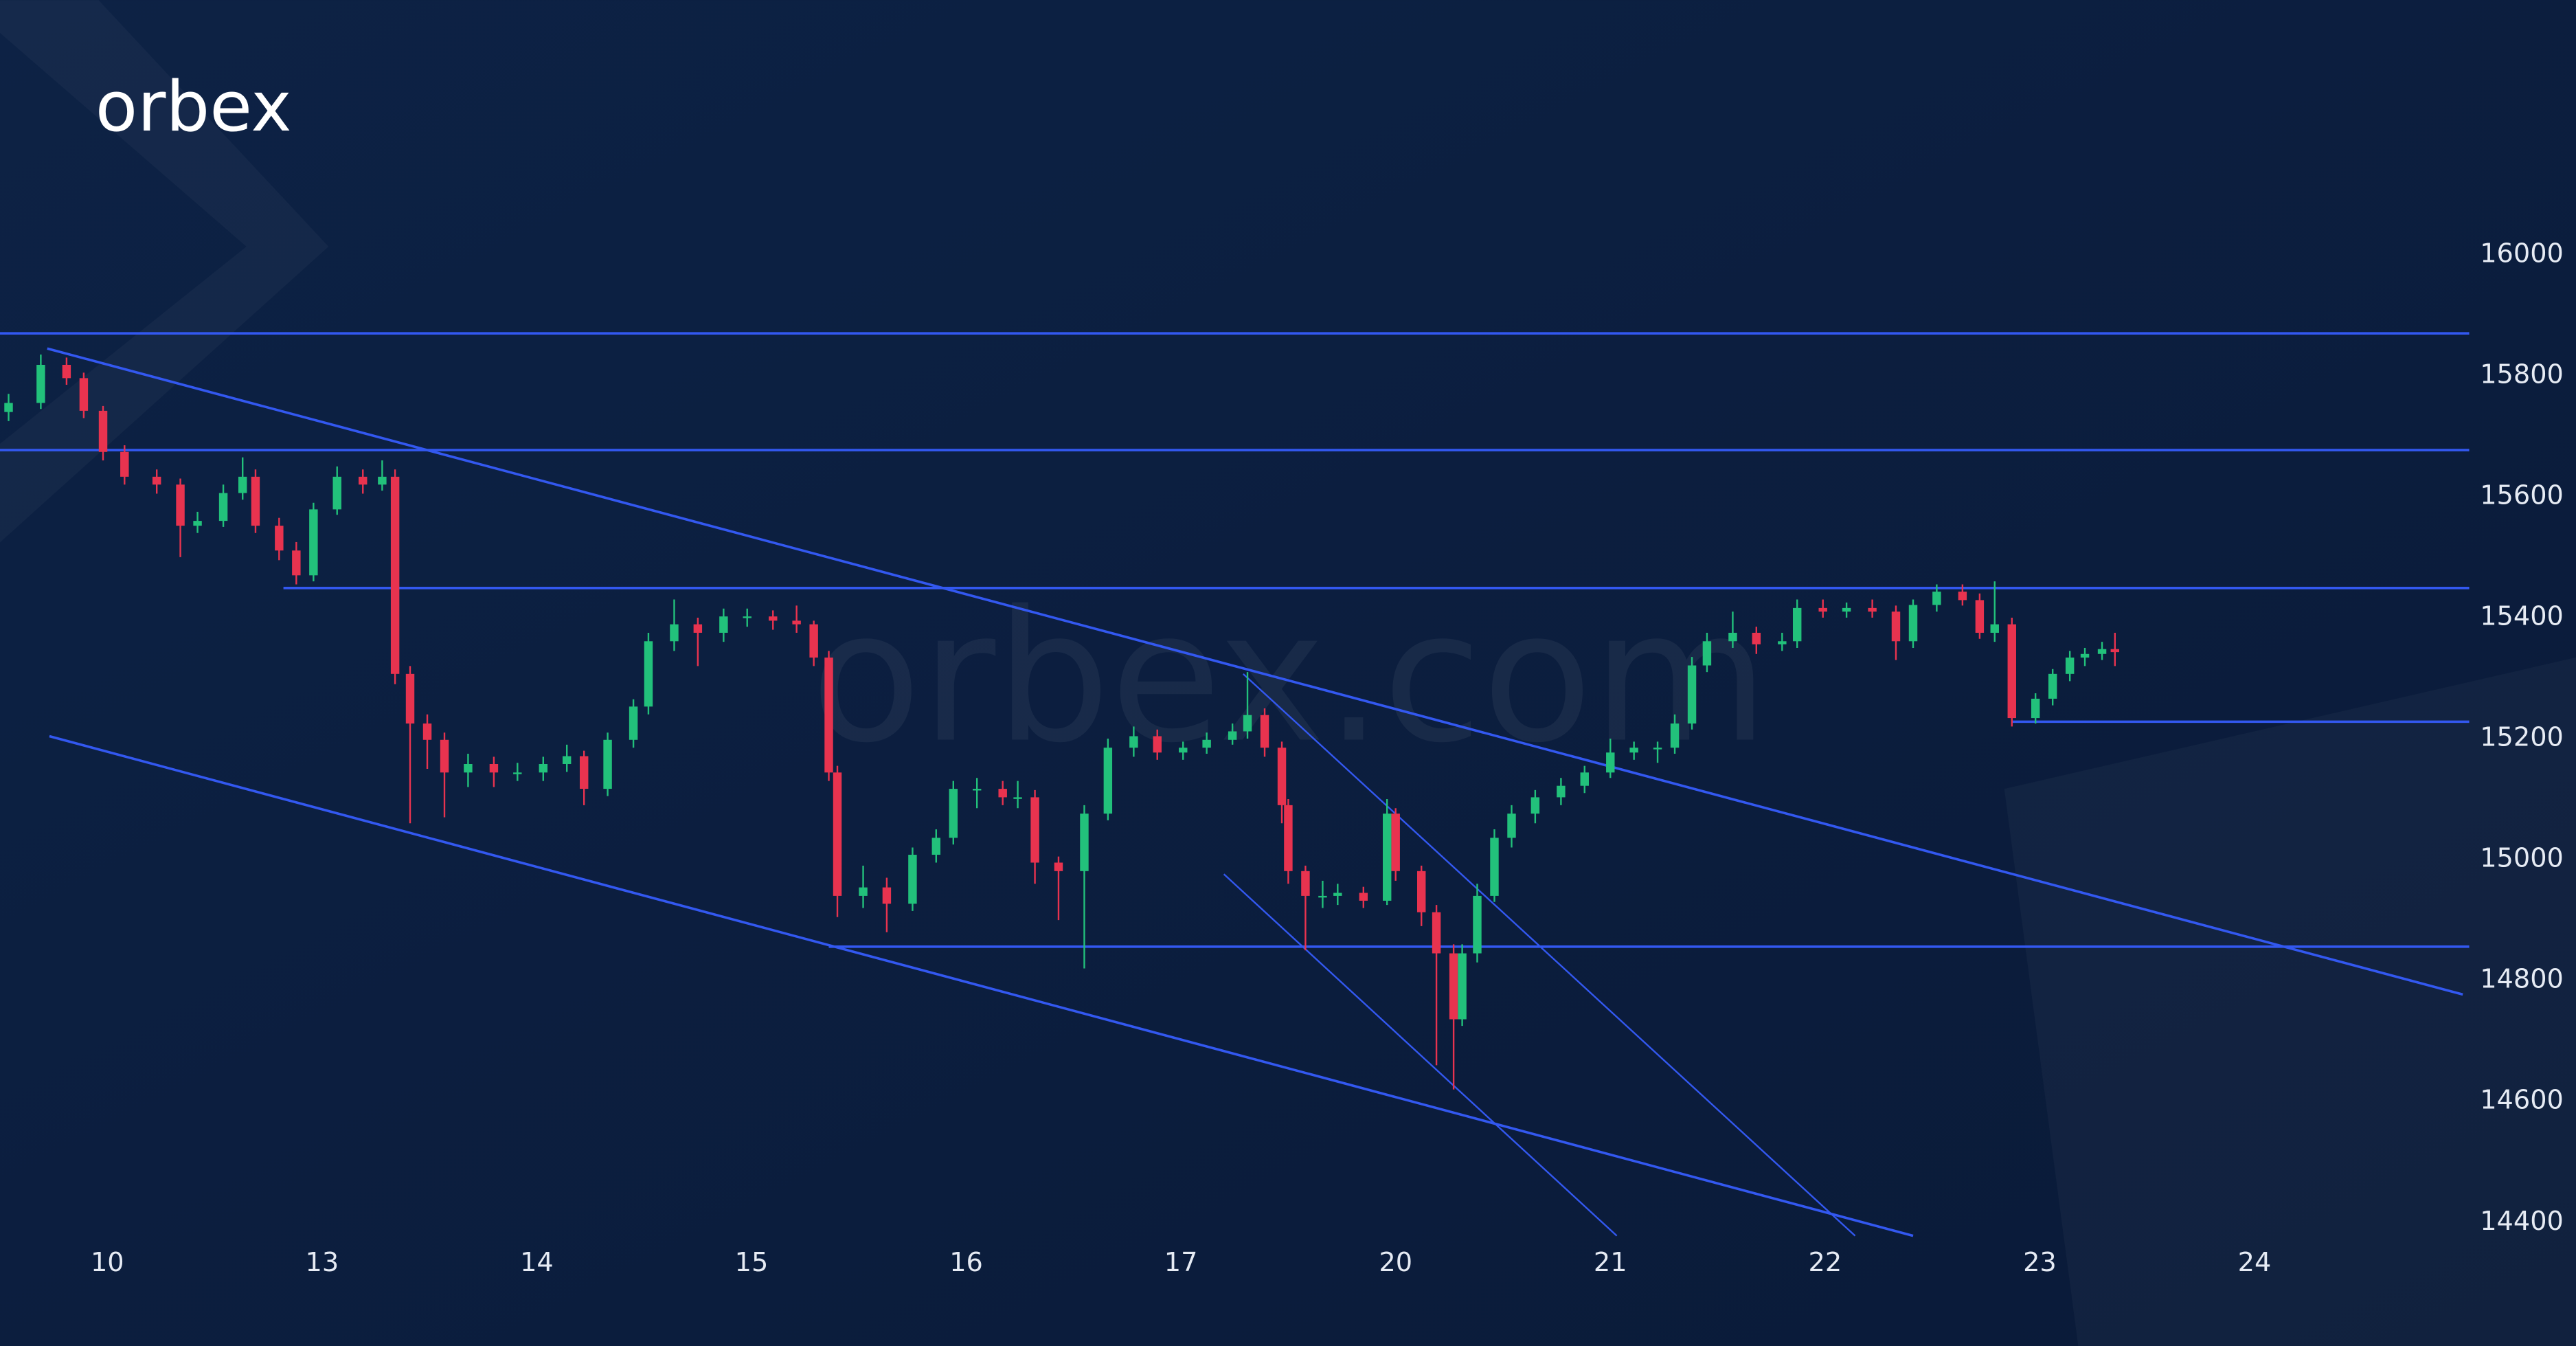 The width and height of the screenshot is (2576, 1346). What do you see at coordinates (2522, 858) in the screenshot?
I see `y-tick-label: 15000` at bounding box center [2522, 858].